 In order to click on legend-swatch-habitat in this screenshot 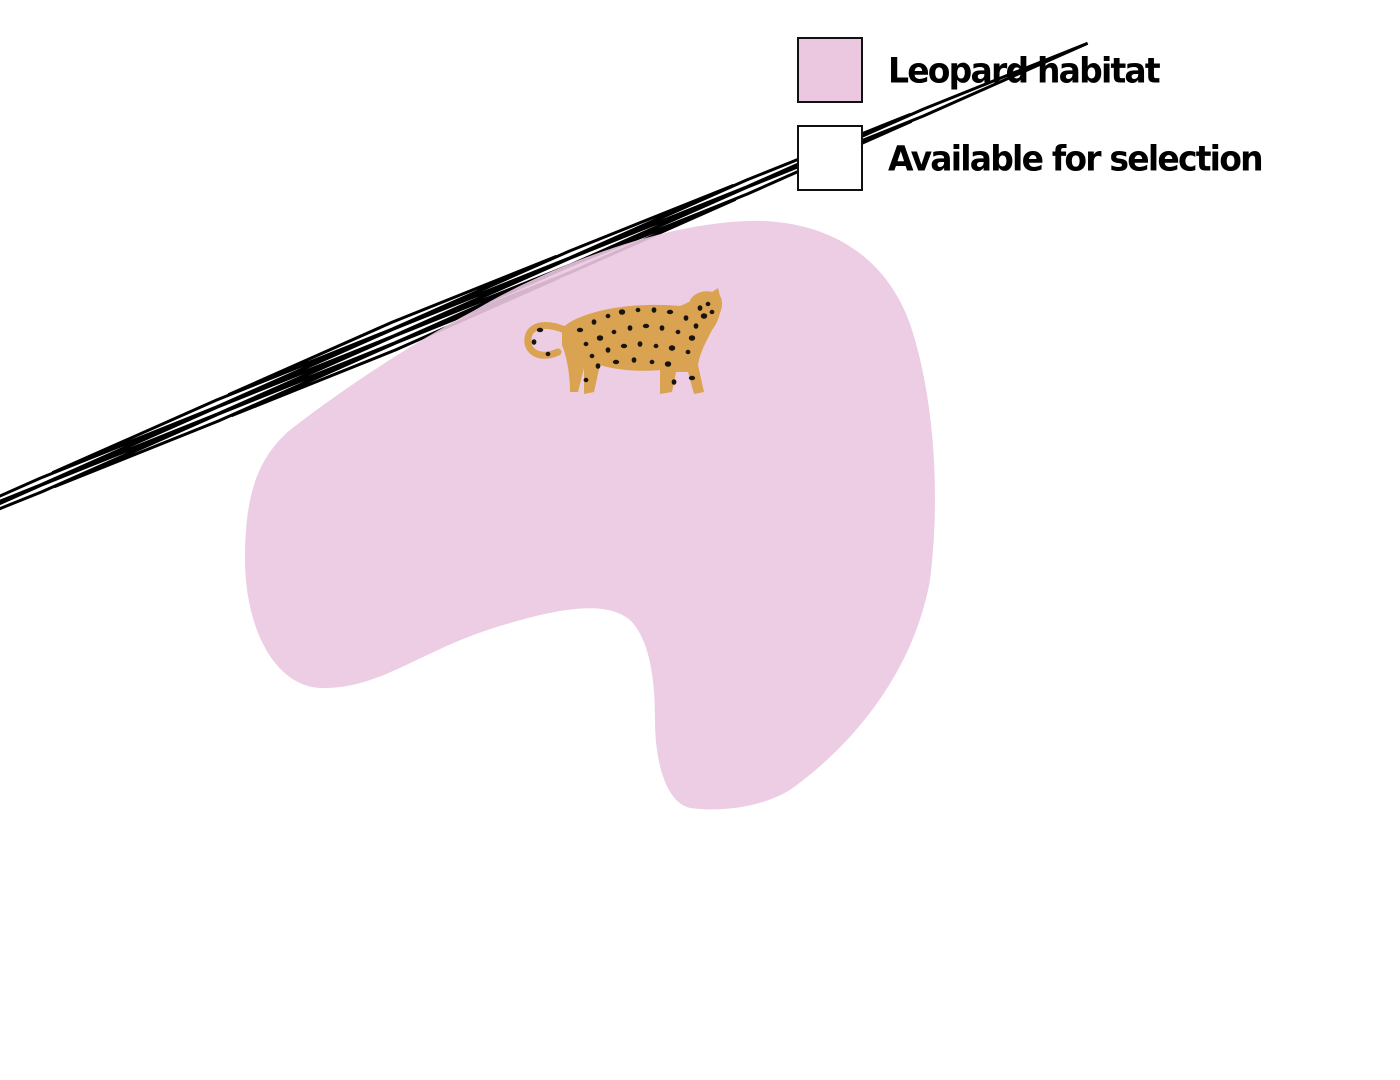, I will do `click(830, 70)`.